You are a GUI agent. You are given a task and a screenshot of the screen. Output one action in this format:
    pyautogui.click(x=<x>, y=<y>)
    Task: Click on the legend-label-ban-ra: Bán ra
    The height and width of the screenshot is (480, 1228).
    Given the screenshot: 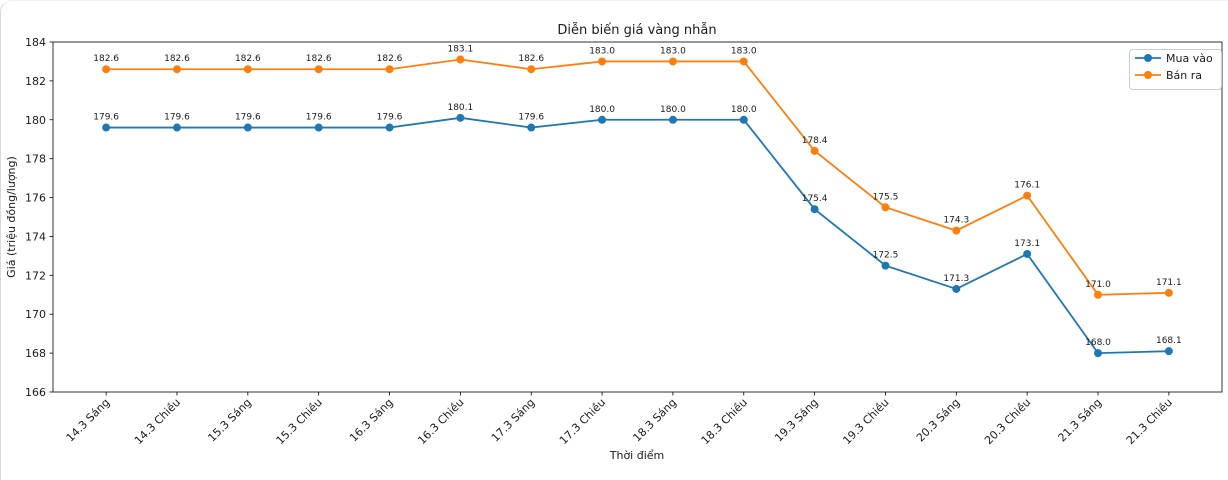 What is the action you would take?
    pyautogui.click(x=1184, y=75)
    